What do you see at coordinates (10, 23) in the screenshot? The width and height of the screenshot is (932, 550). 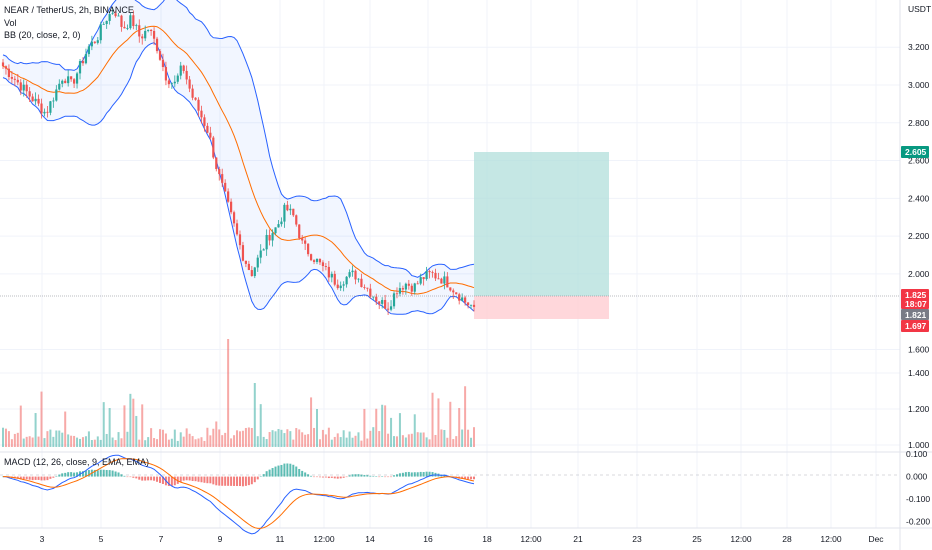 I see `volume-legend: Vol` at bounding box center [10, 23].